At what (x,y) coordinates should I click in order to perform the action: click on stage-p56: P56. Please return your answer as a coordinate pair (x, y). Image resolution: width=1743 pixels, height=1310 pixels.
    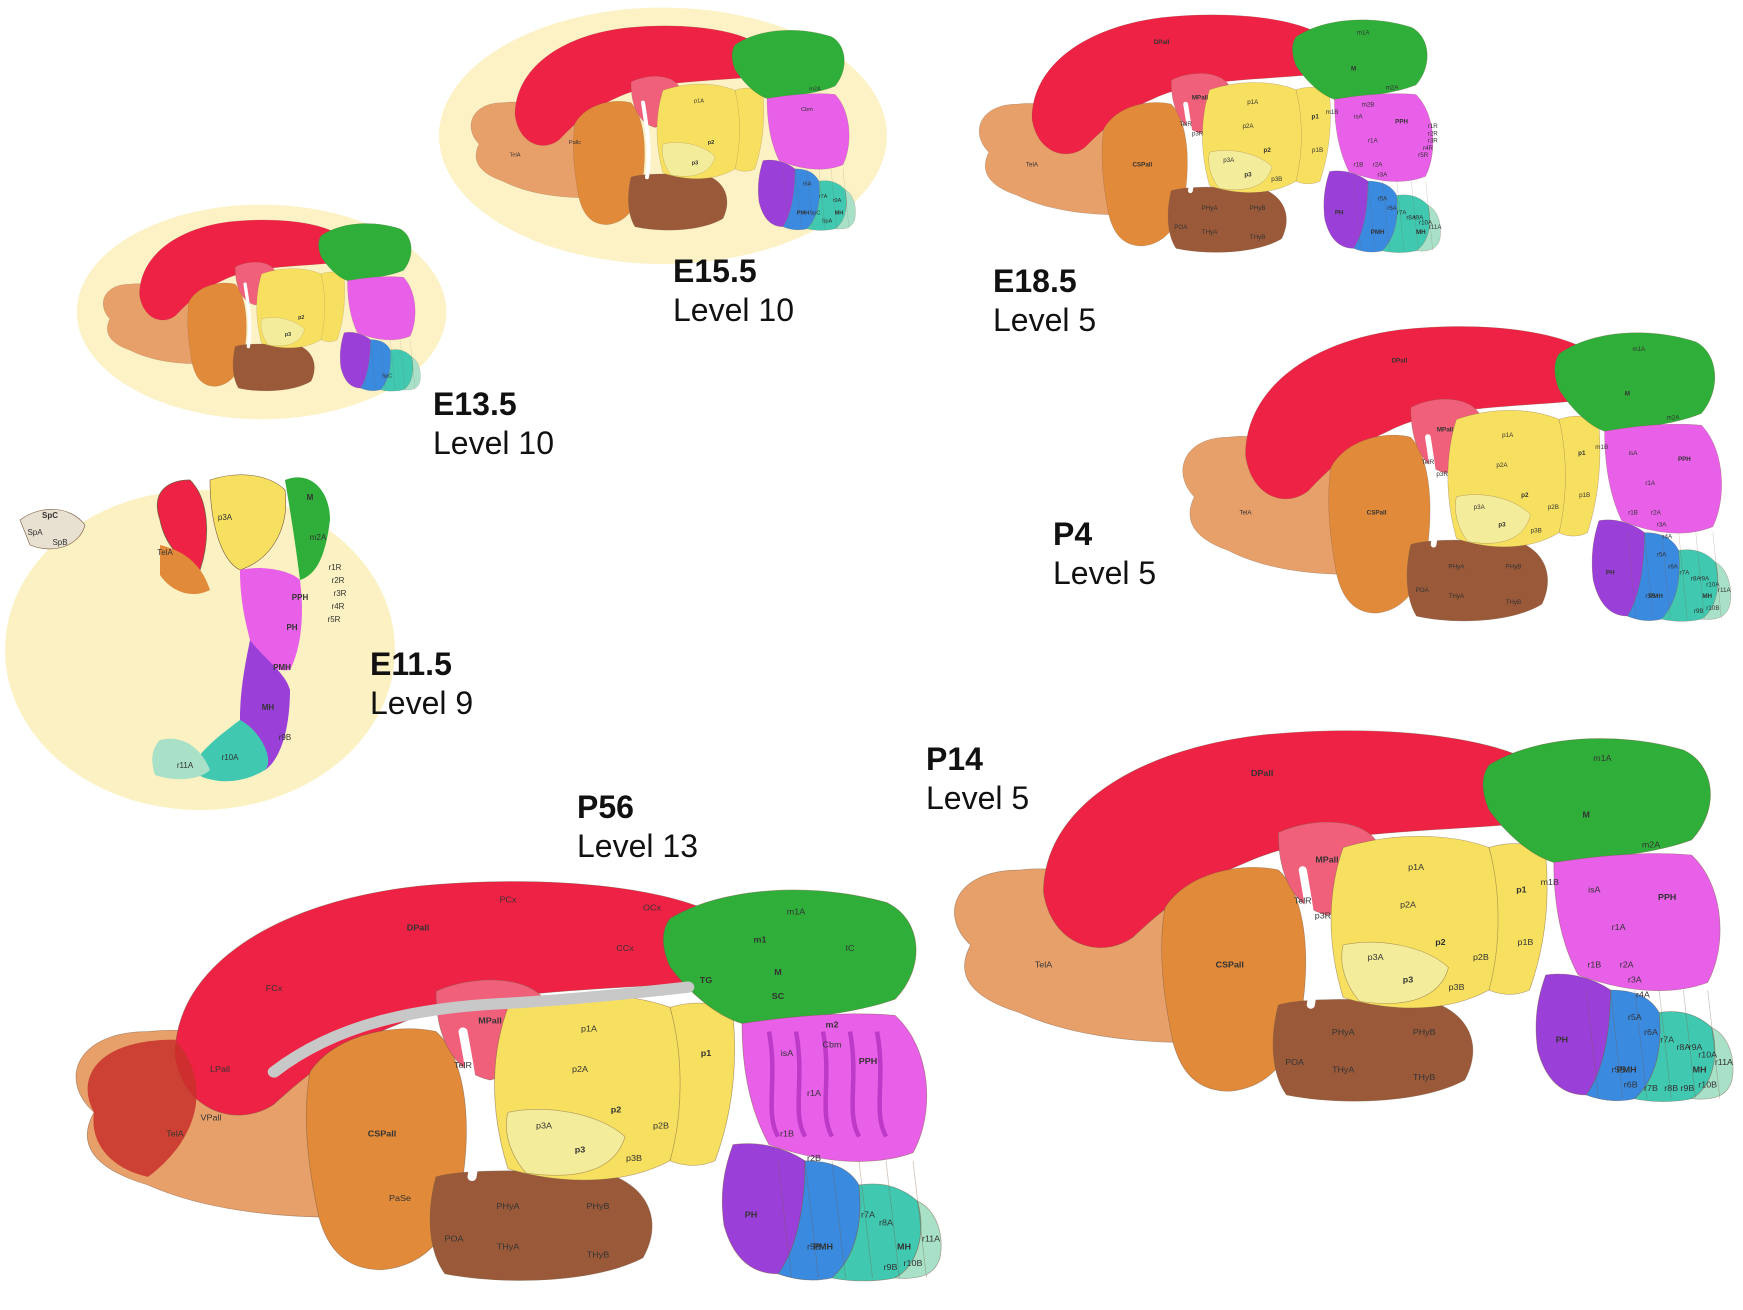
    Looking at the image, I should click on (605, 807).